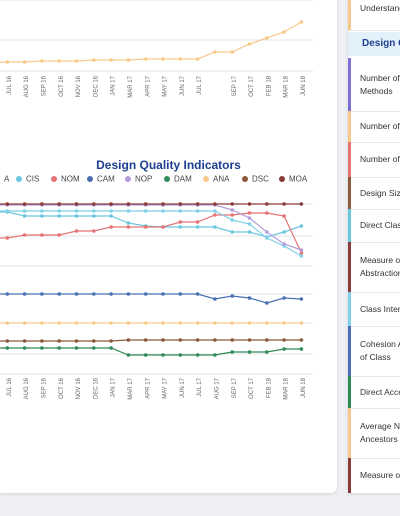  I want to click on metric-item: Understand, so click(374, 15).